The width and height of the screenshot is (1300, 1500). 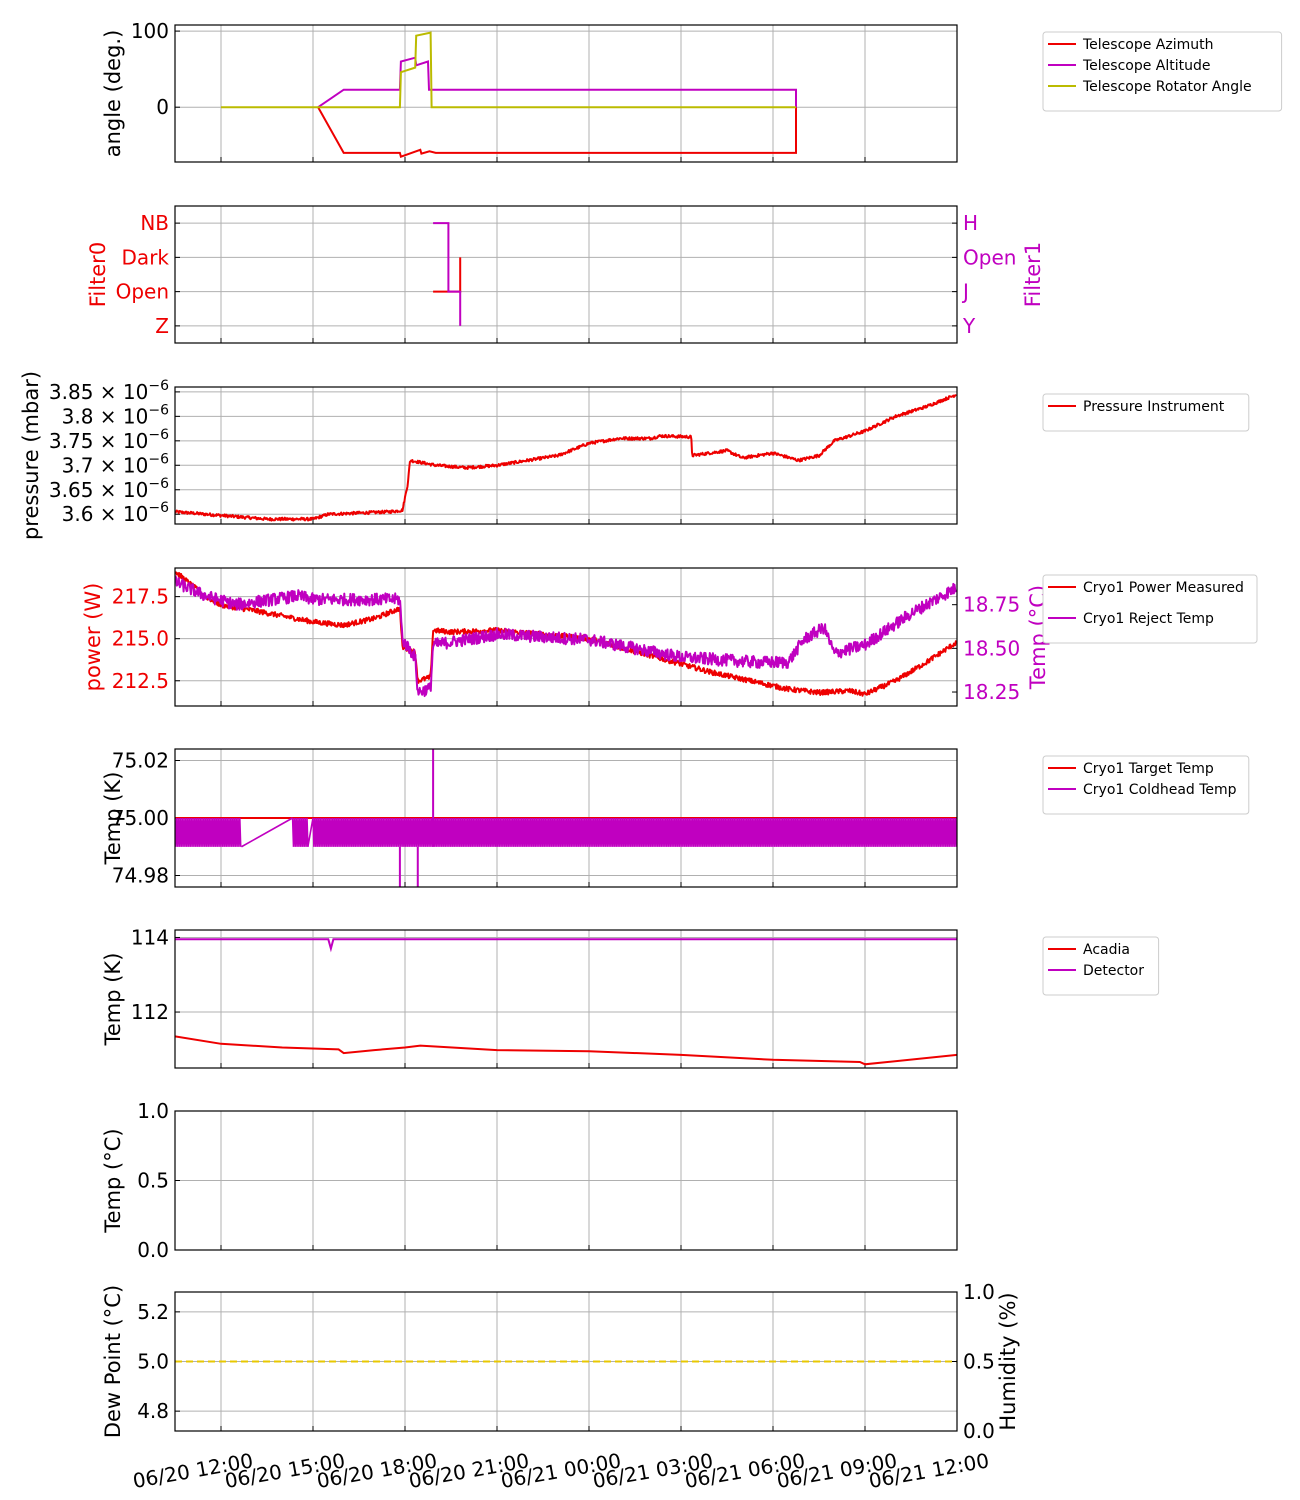 I want to click on grid-filters, so click(x=566, y=274).